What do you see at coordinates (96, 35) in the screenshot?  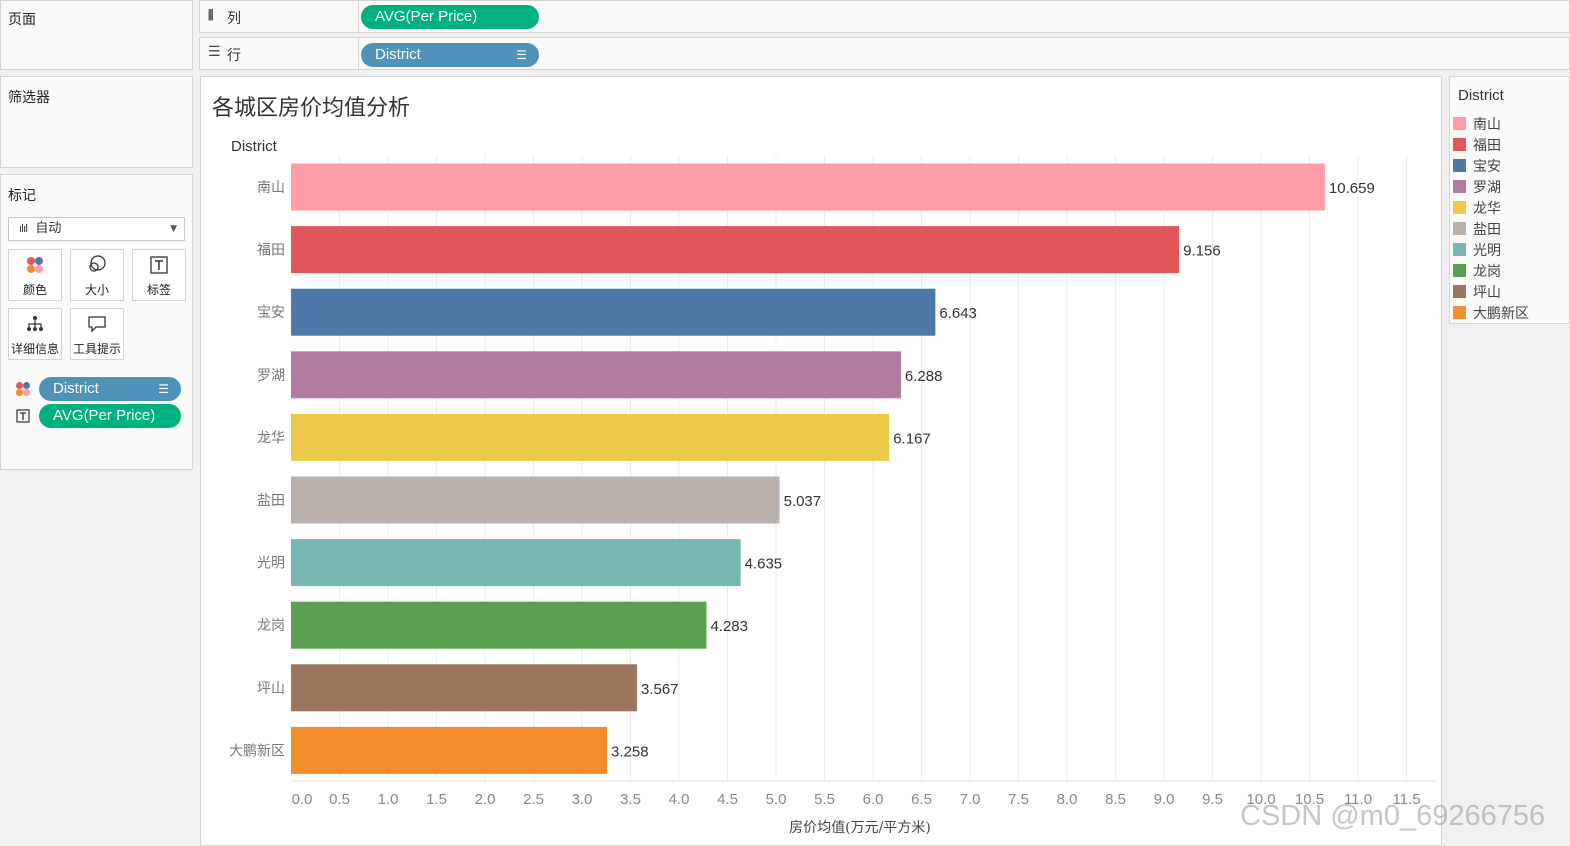 I see `pages-shelf: 页面` at bounding box center [96, 35].